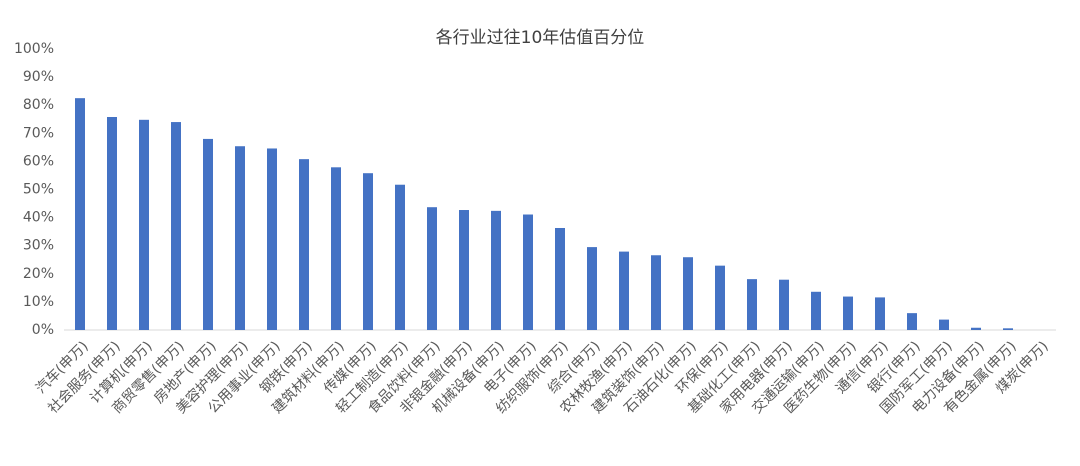 This screenshot has height=466, width=1080. I want to click on y-tick-label: 50%, so click(38, 190).